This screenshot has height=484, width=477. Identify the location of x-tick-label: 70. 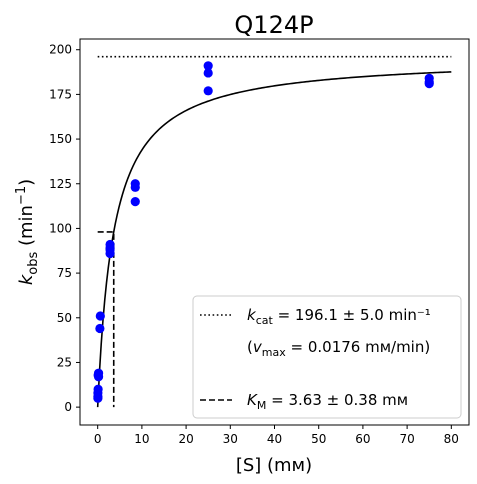
(406, 439).